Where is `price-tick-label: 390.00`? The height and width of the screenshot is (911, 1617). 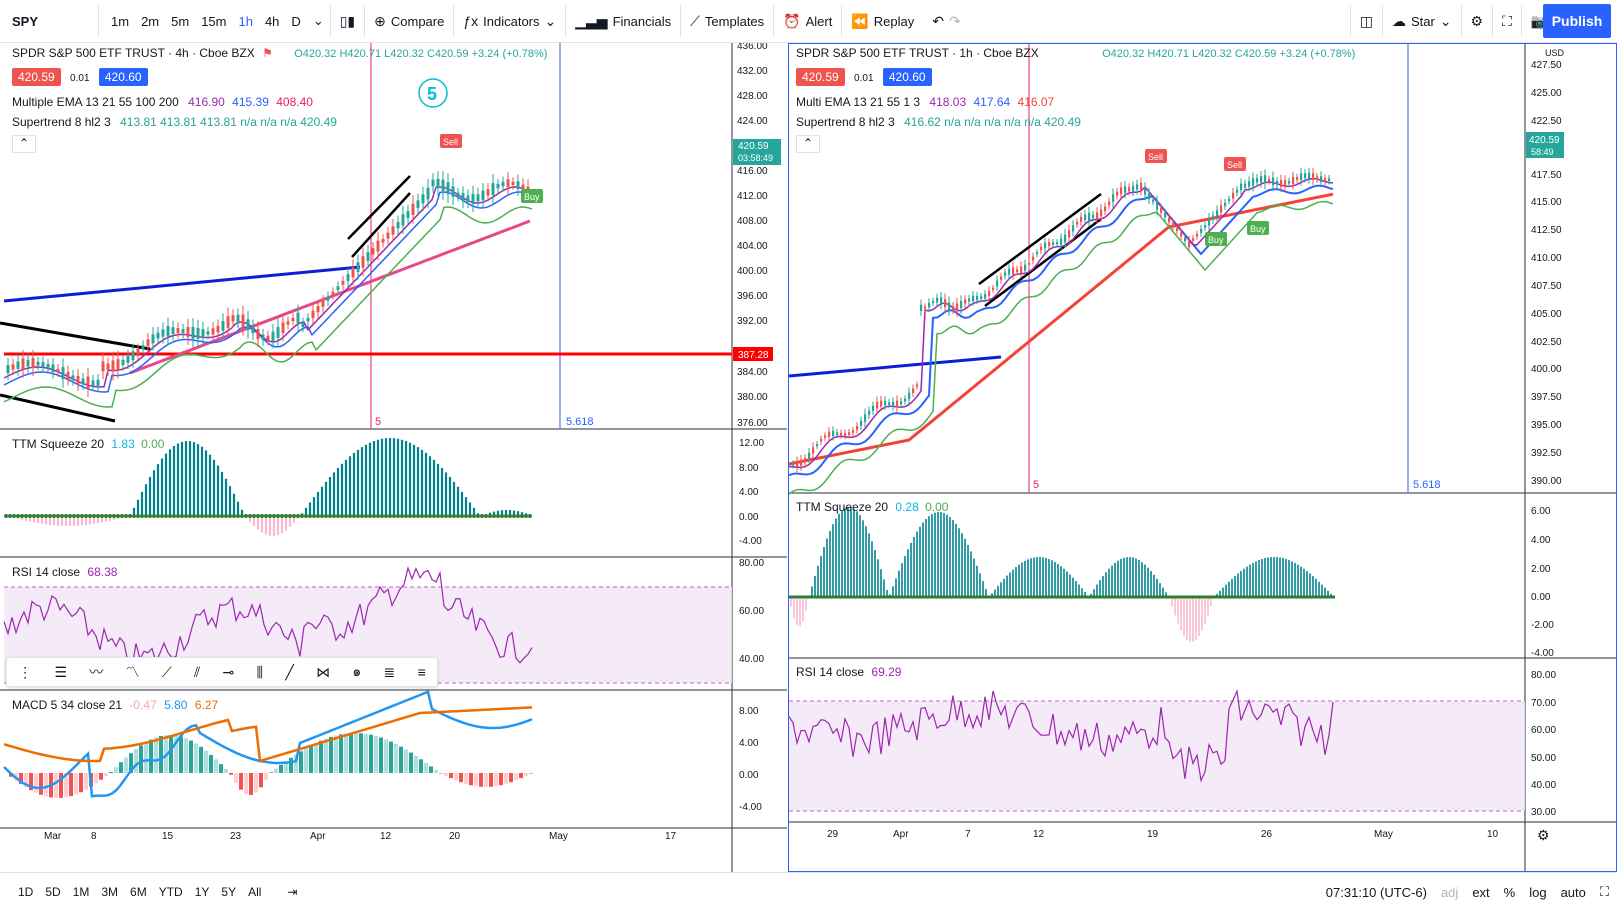 price-tick-label: 390.00 is located at coordinates (1546, 481).